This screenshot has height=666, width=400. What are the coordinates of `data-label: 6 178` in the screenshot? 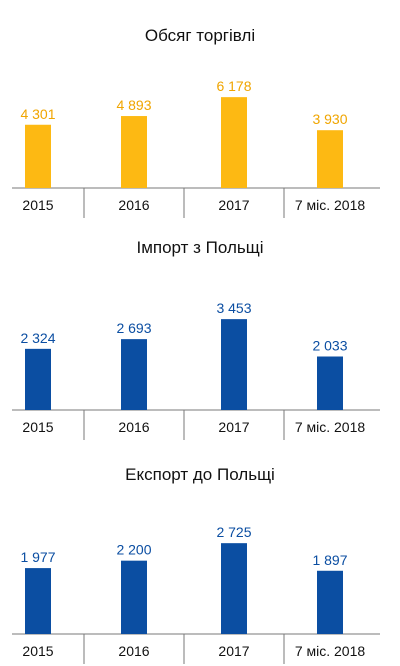 It's located at (233, 86).